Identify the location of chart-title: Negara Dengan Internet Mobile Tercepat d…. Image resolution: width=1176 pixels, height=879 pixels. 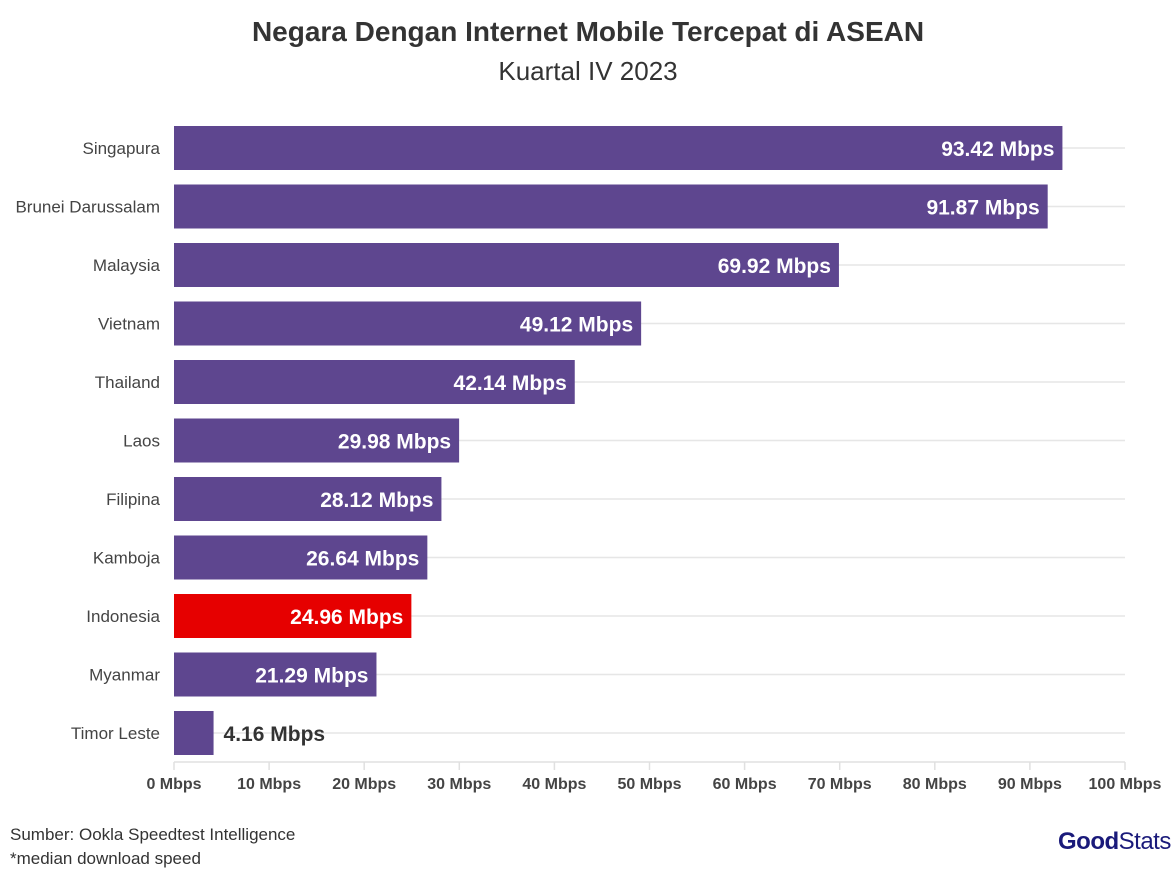
(588, 31).